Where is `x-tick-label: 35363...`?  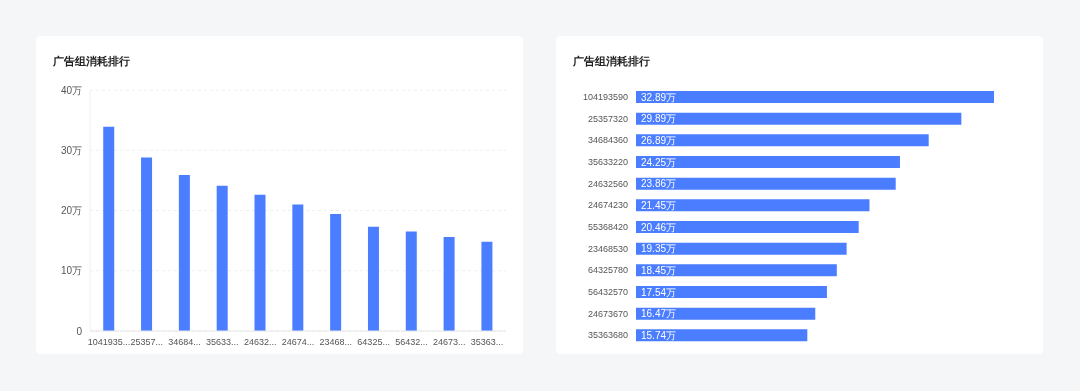 x-tick-label: 35363... is located at coordinates (487, 342).